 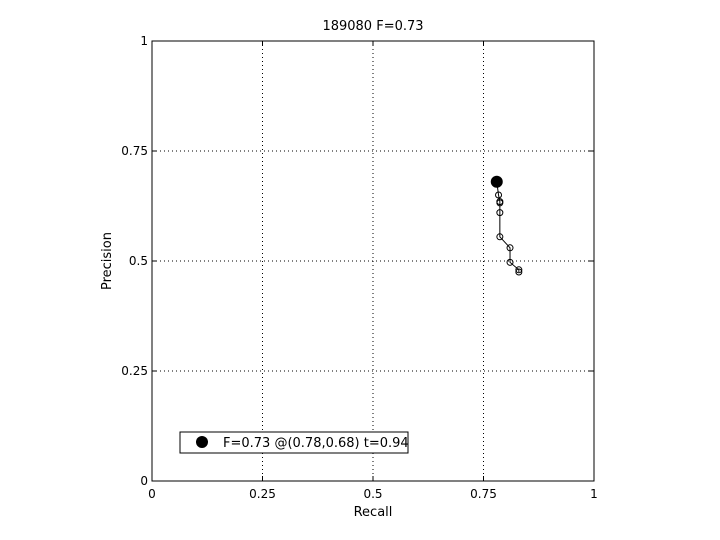 What do you see at coordinates (152, 494) in the screenshot?
I see `x-tick-label: 0` at bounding box center [152, 494].